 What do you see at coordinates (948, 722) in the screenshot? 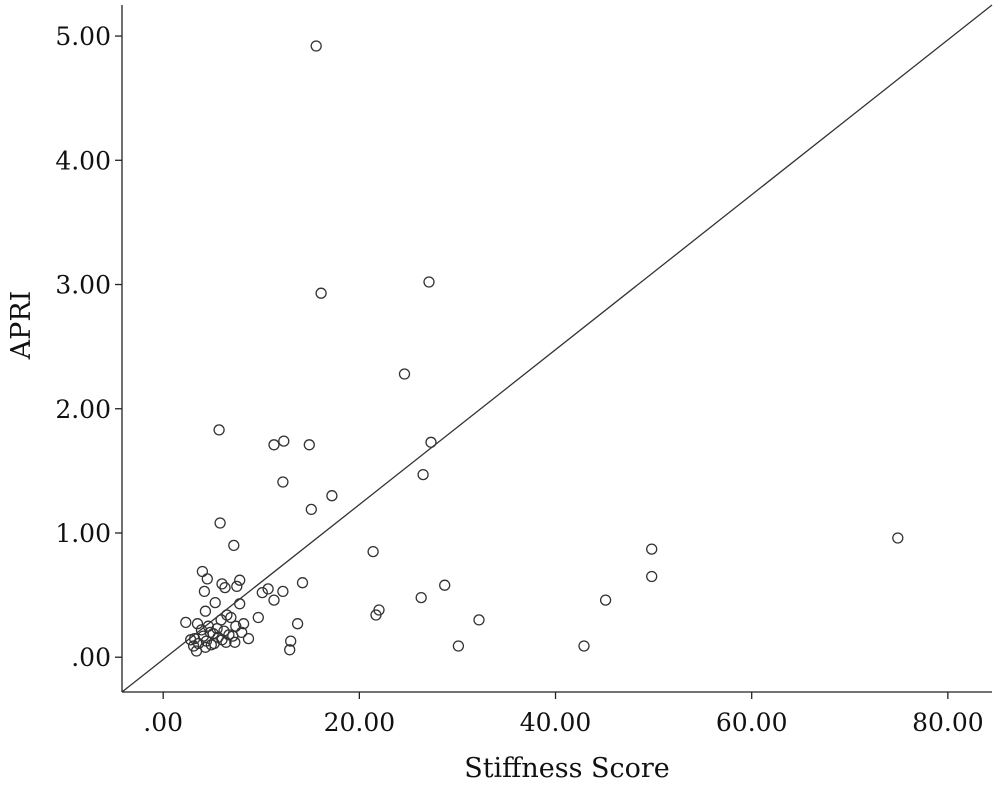
I see `x-tick-label: 80.00` at bounding box center [948, 722].